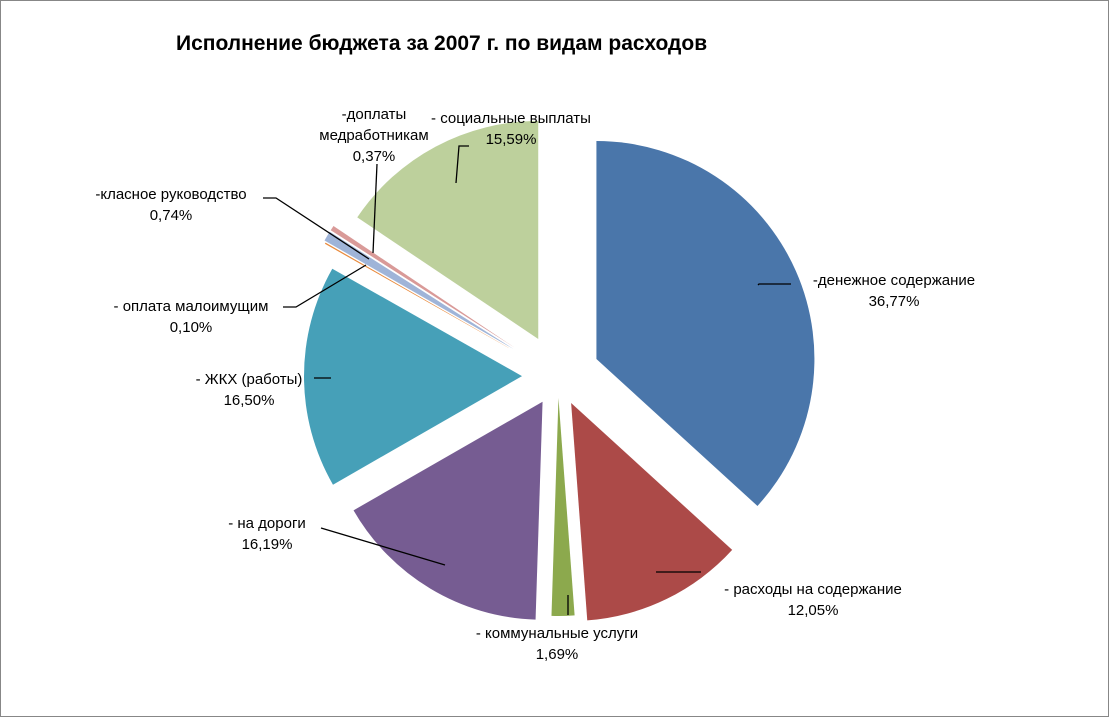 The width and height of the screenshot is (1109, 718). Describe the element at coordinates (249, 390) in the screenshot. I see `data-label-жкх-работы: - ЖКХ (работы) 16,50%` at that location.